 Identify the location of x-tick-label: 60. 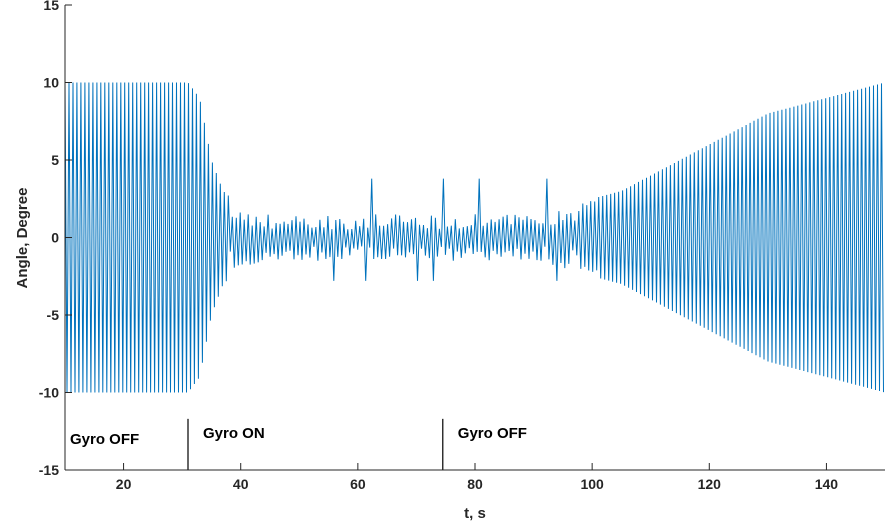
(358, 484).